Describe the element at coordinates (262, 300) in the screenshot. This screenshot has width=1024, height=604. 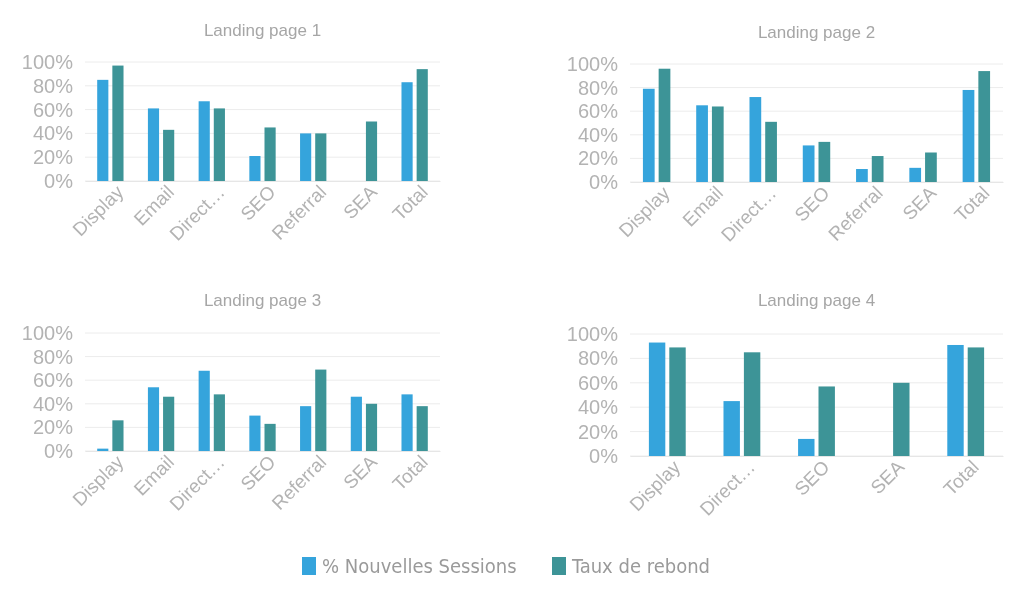
I see `chart-title: Landing page 3` at that location.